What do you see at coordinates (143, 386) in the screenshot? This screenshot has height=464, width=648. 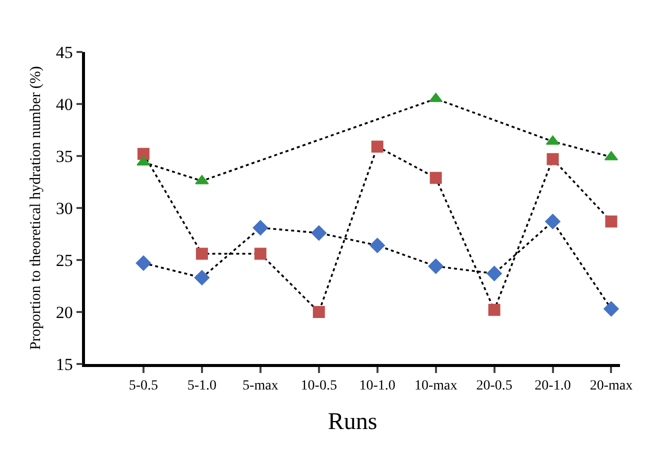 I see `x-tick-label: 5-0.5` at bounding box center [143, 386].